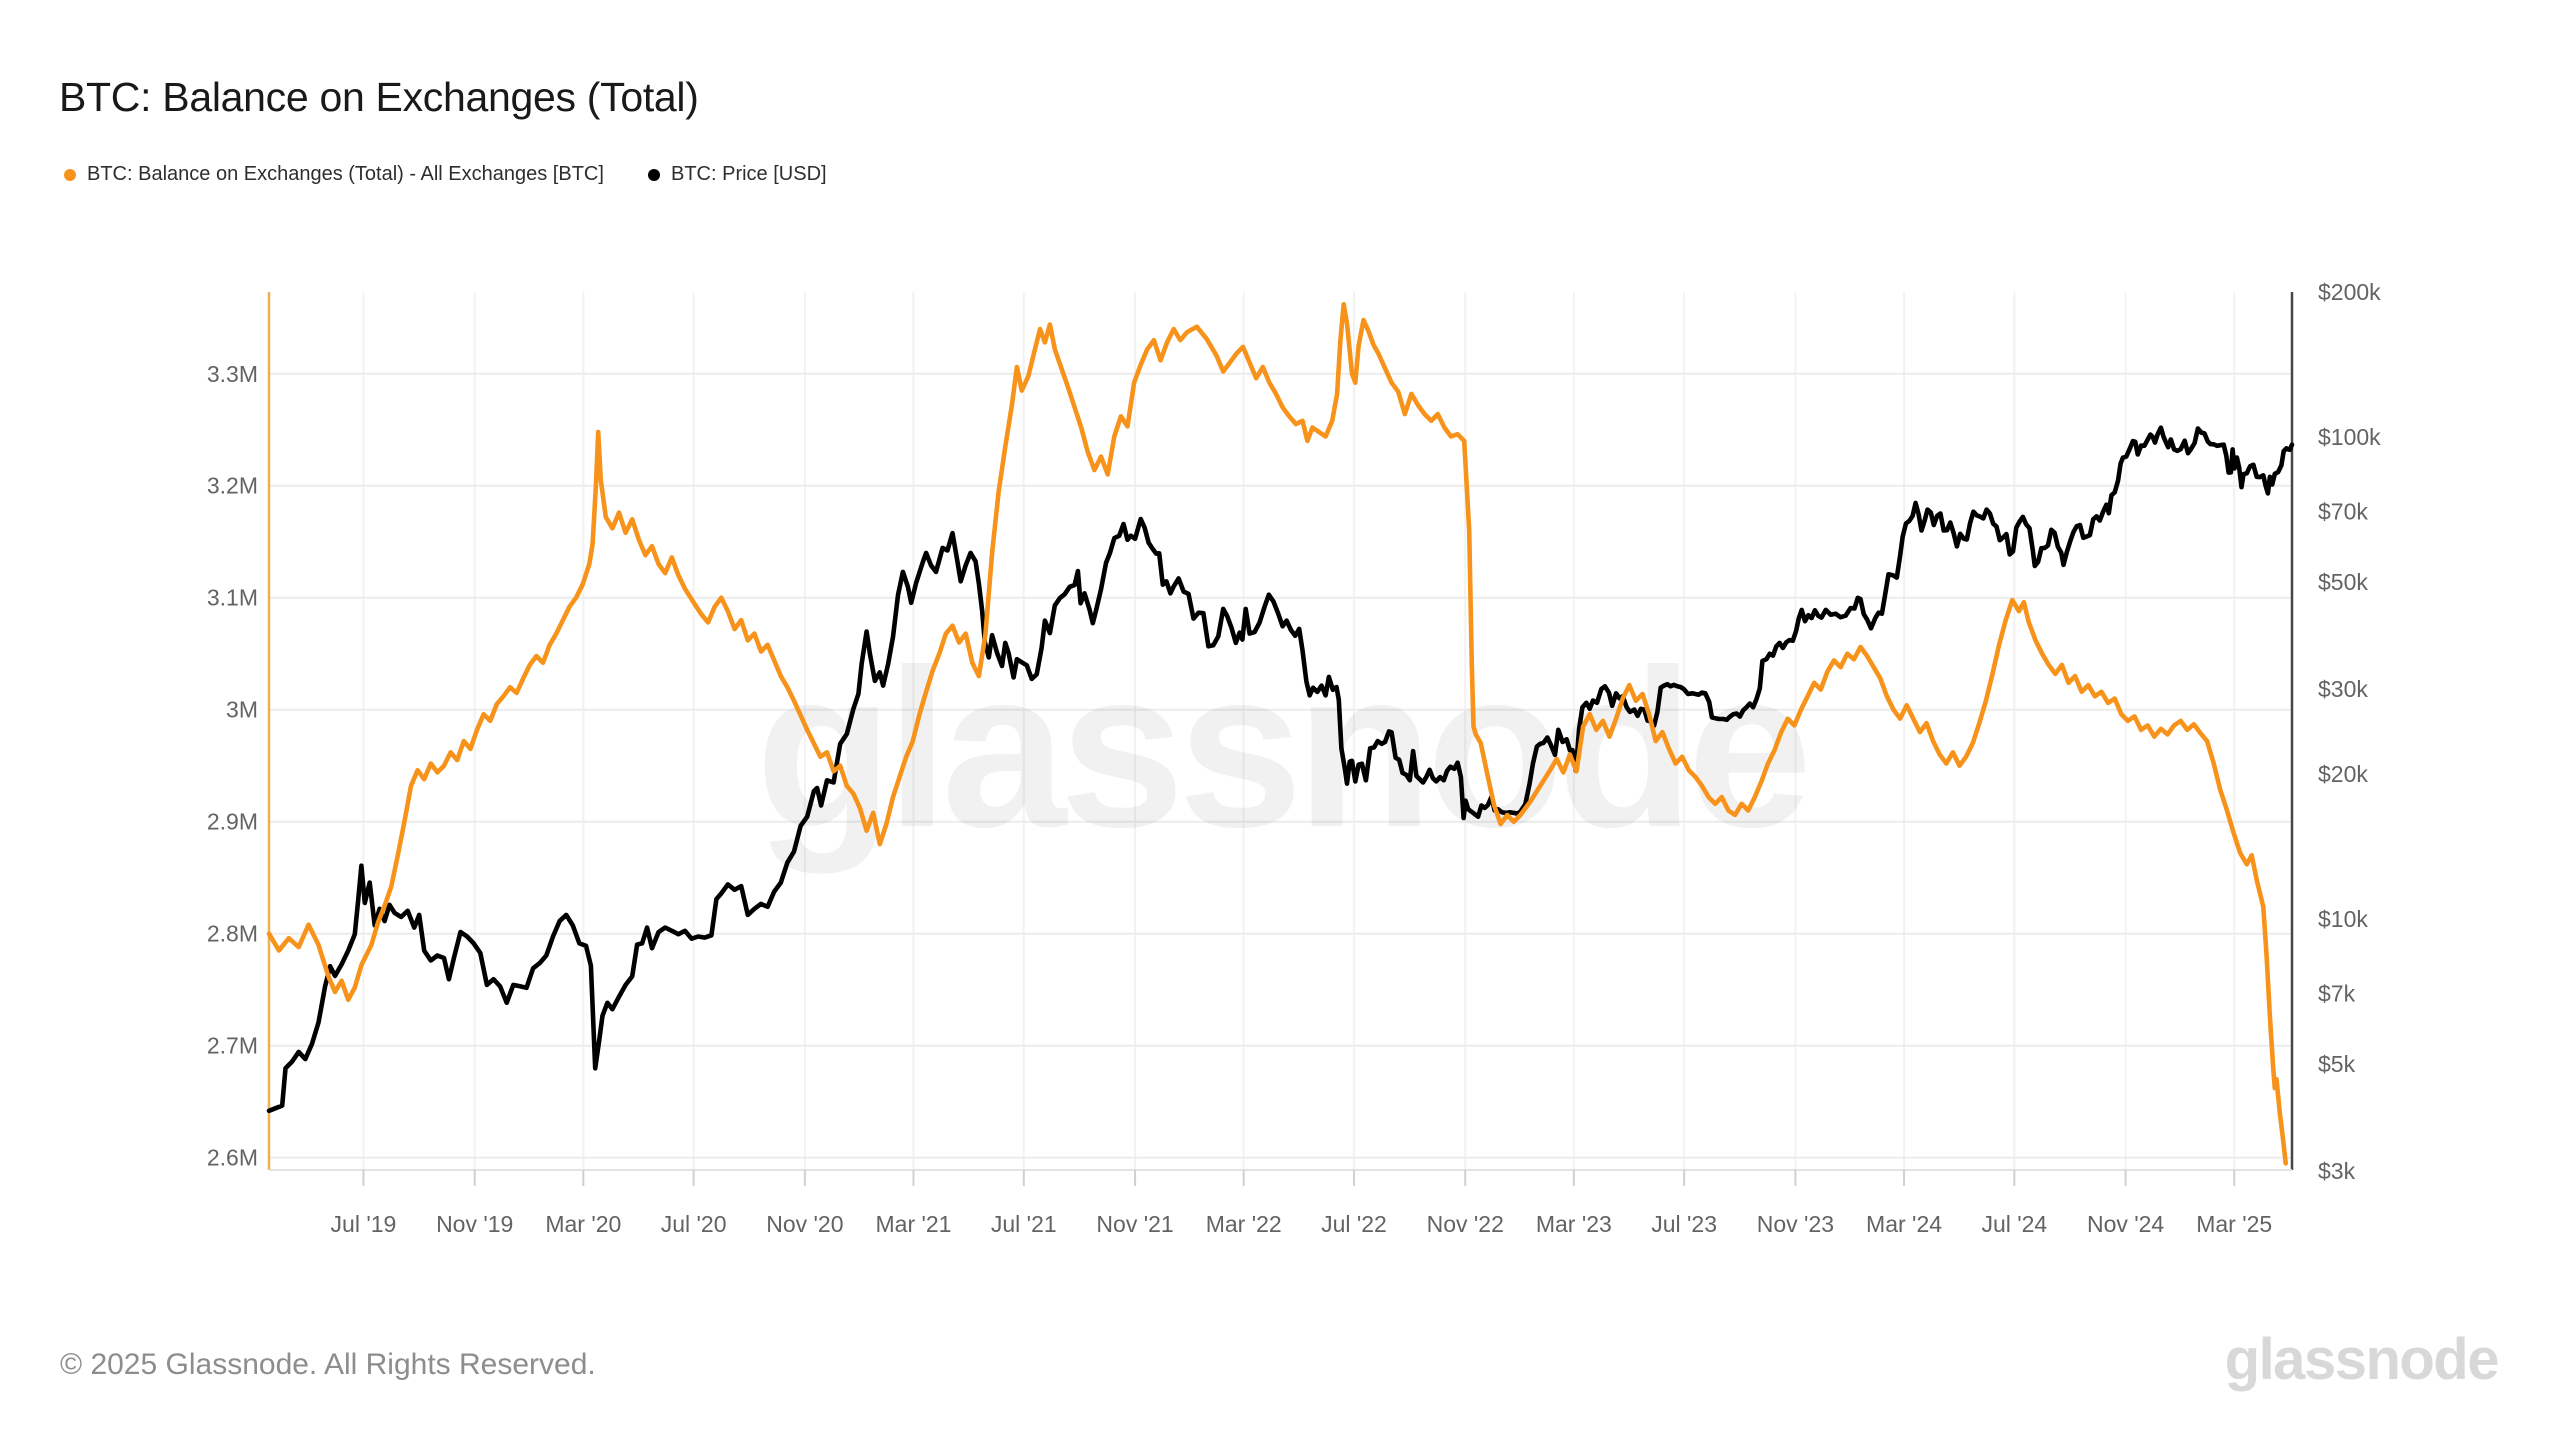 This screenshot has height=1440, width=2560. Describe the element at coordinates (2362, 1359) in the screenshot. I see `glassnode-logo: glassnode` at that location.